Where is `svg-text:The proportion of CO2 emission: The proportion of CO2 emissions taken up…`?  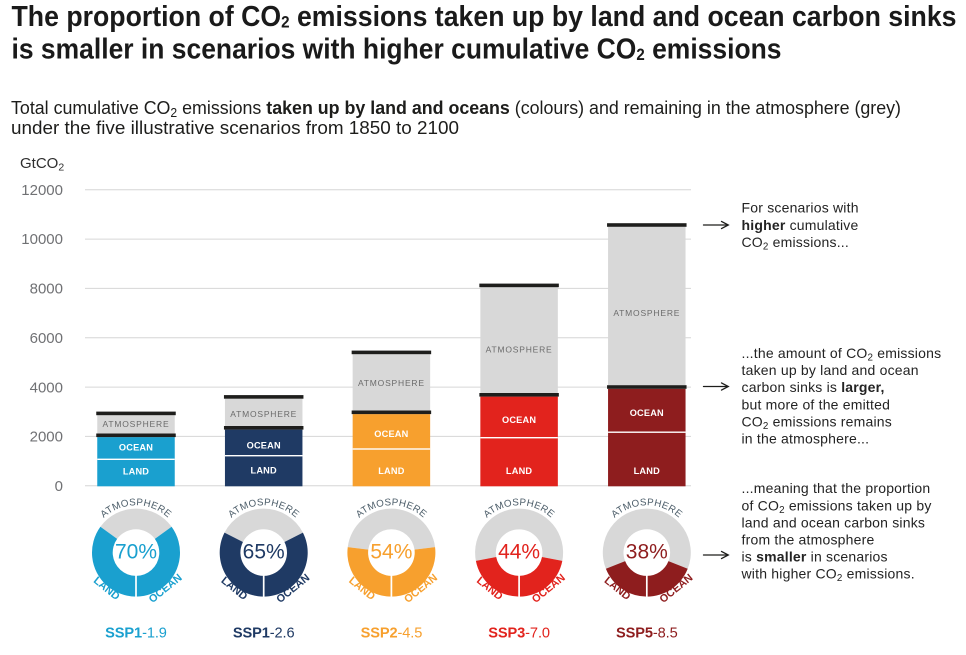
svg-text:The proportion of CO2 emission: The proportion of CO2 emissions taken up… is located at coordinates (484, 17).